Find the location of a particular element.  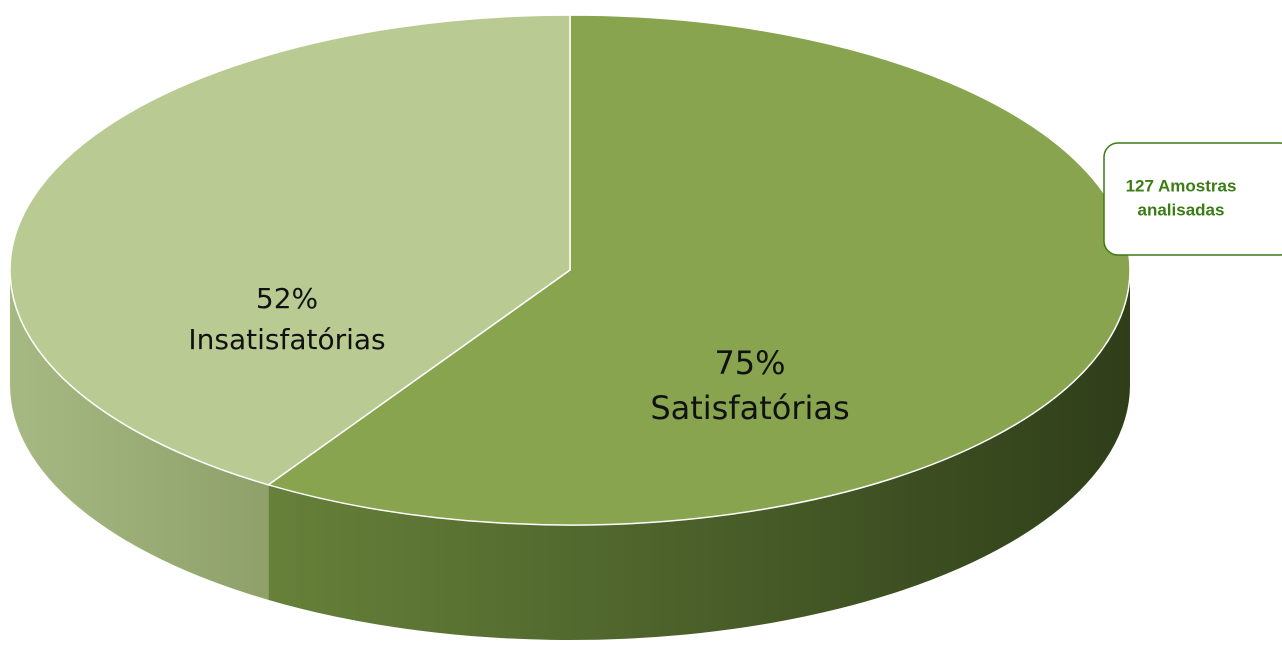

slice-label: Satisfatórias is located at coordinates (749, 408).